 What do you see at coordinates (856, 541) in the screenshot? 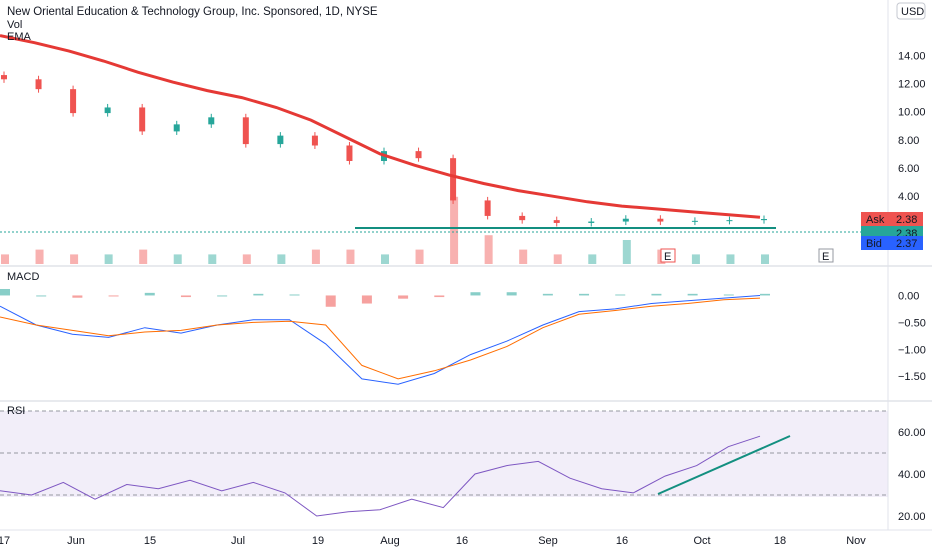
I see `time-tick-label: Nov` at bounding box center [856, 541].